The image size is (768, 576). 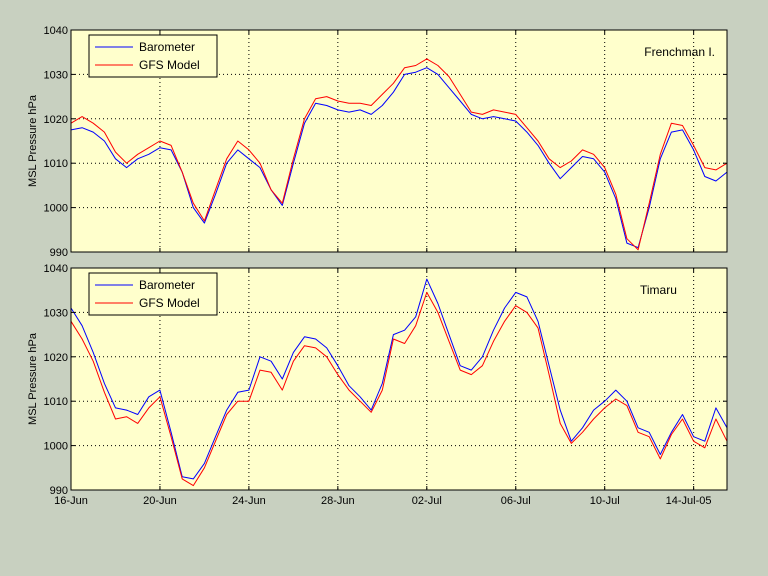 I want to click on timaru-xtick-label-0: 16-Jun, so click(x=71, y=501).